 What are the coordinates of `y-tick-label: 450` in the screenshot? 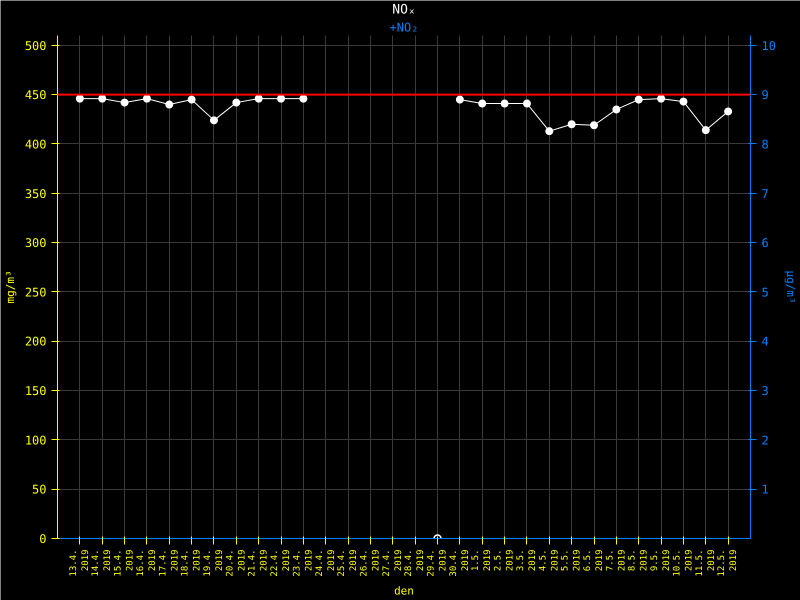 It's located at (35, 95).